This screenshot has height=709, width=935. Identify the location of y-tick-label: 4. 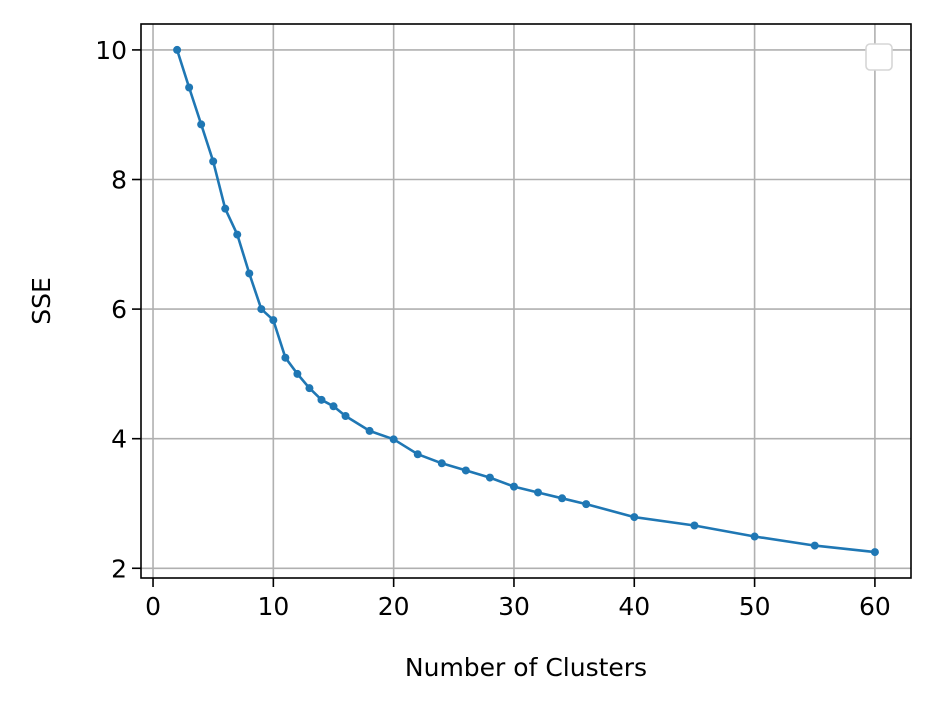
(119, 439).